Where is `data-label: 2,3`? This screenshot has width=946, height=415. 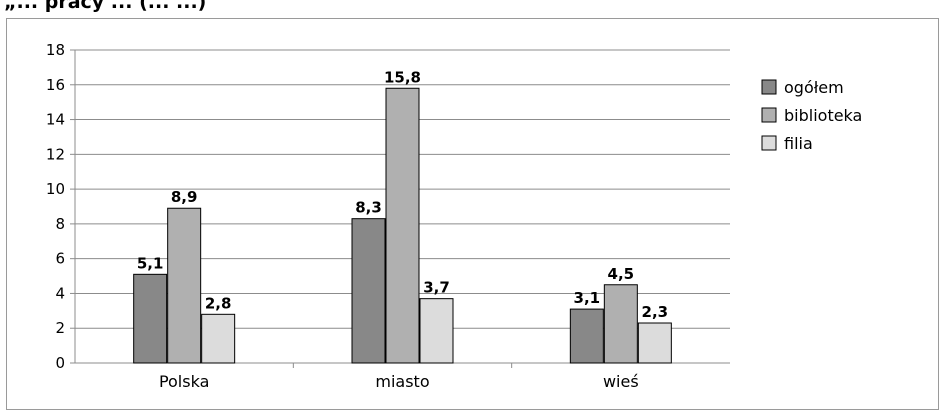 data-label: 2,3 is located at coordinates (655, 312).